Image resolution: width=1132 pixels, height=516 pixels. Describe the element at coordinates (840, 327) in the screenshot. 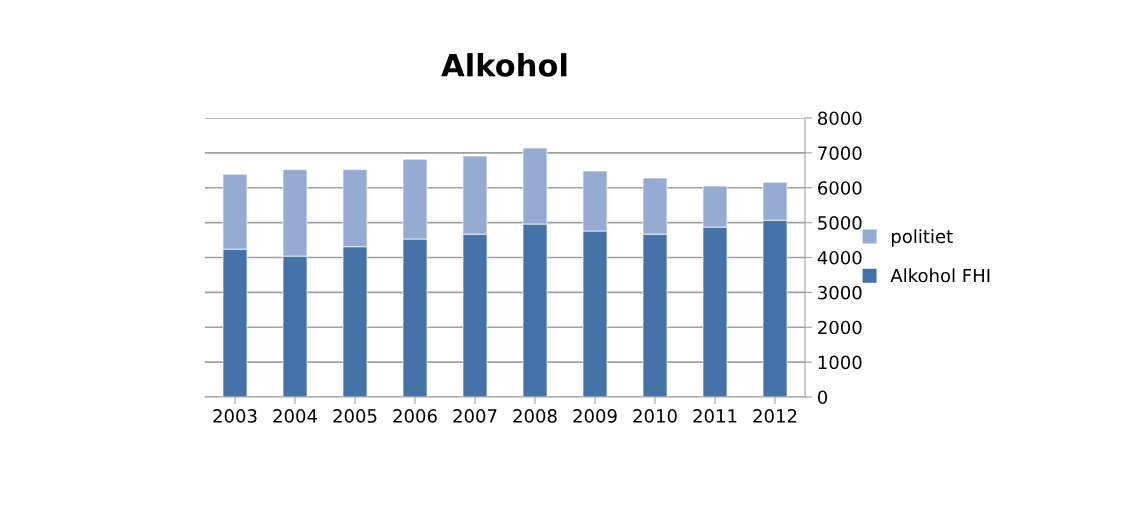

I see `y-tick-label: 2000` at that location.